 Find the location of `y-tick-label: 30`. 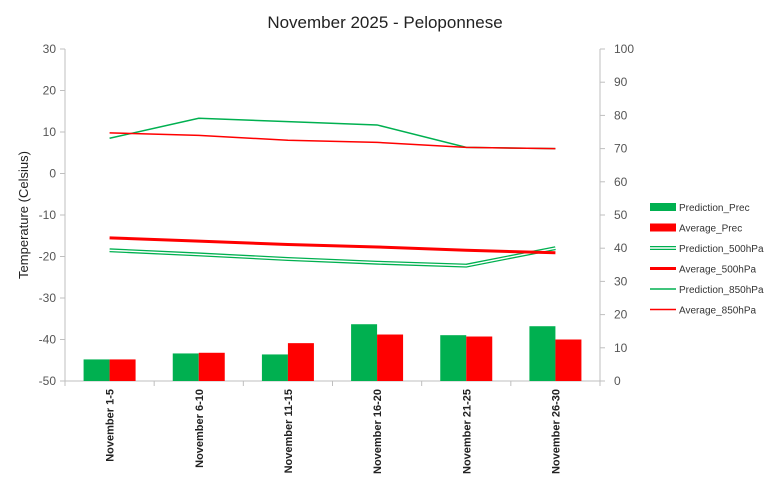

y-tick-label: 30 is located at coordinates (50, 49).